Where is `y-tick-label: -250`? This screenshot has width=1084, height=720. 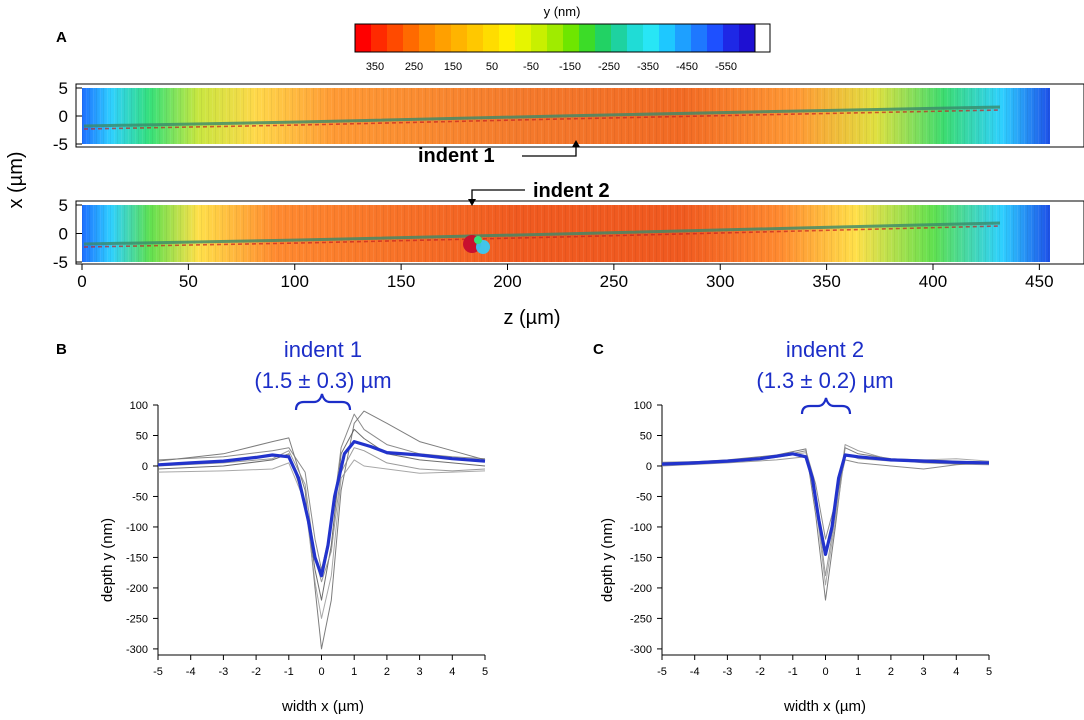 y-tick-label: -250 is located at coordinates (641, 619).